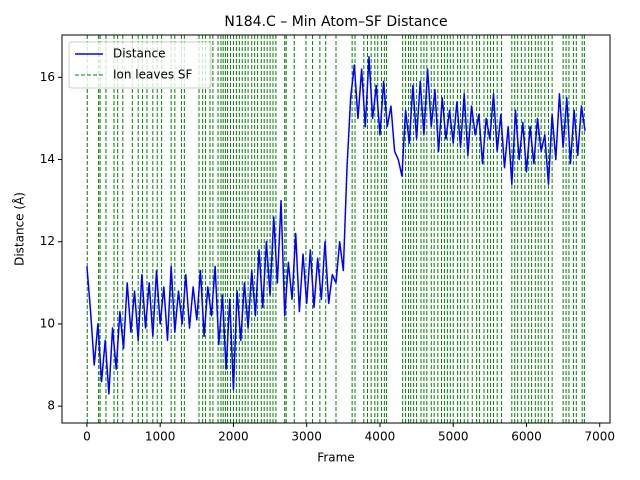  I want to click on x-tick-label: 6000, so click(526, 437).